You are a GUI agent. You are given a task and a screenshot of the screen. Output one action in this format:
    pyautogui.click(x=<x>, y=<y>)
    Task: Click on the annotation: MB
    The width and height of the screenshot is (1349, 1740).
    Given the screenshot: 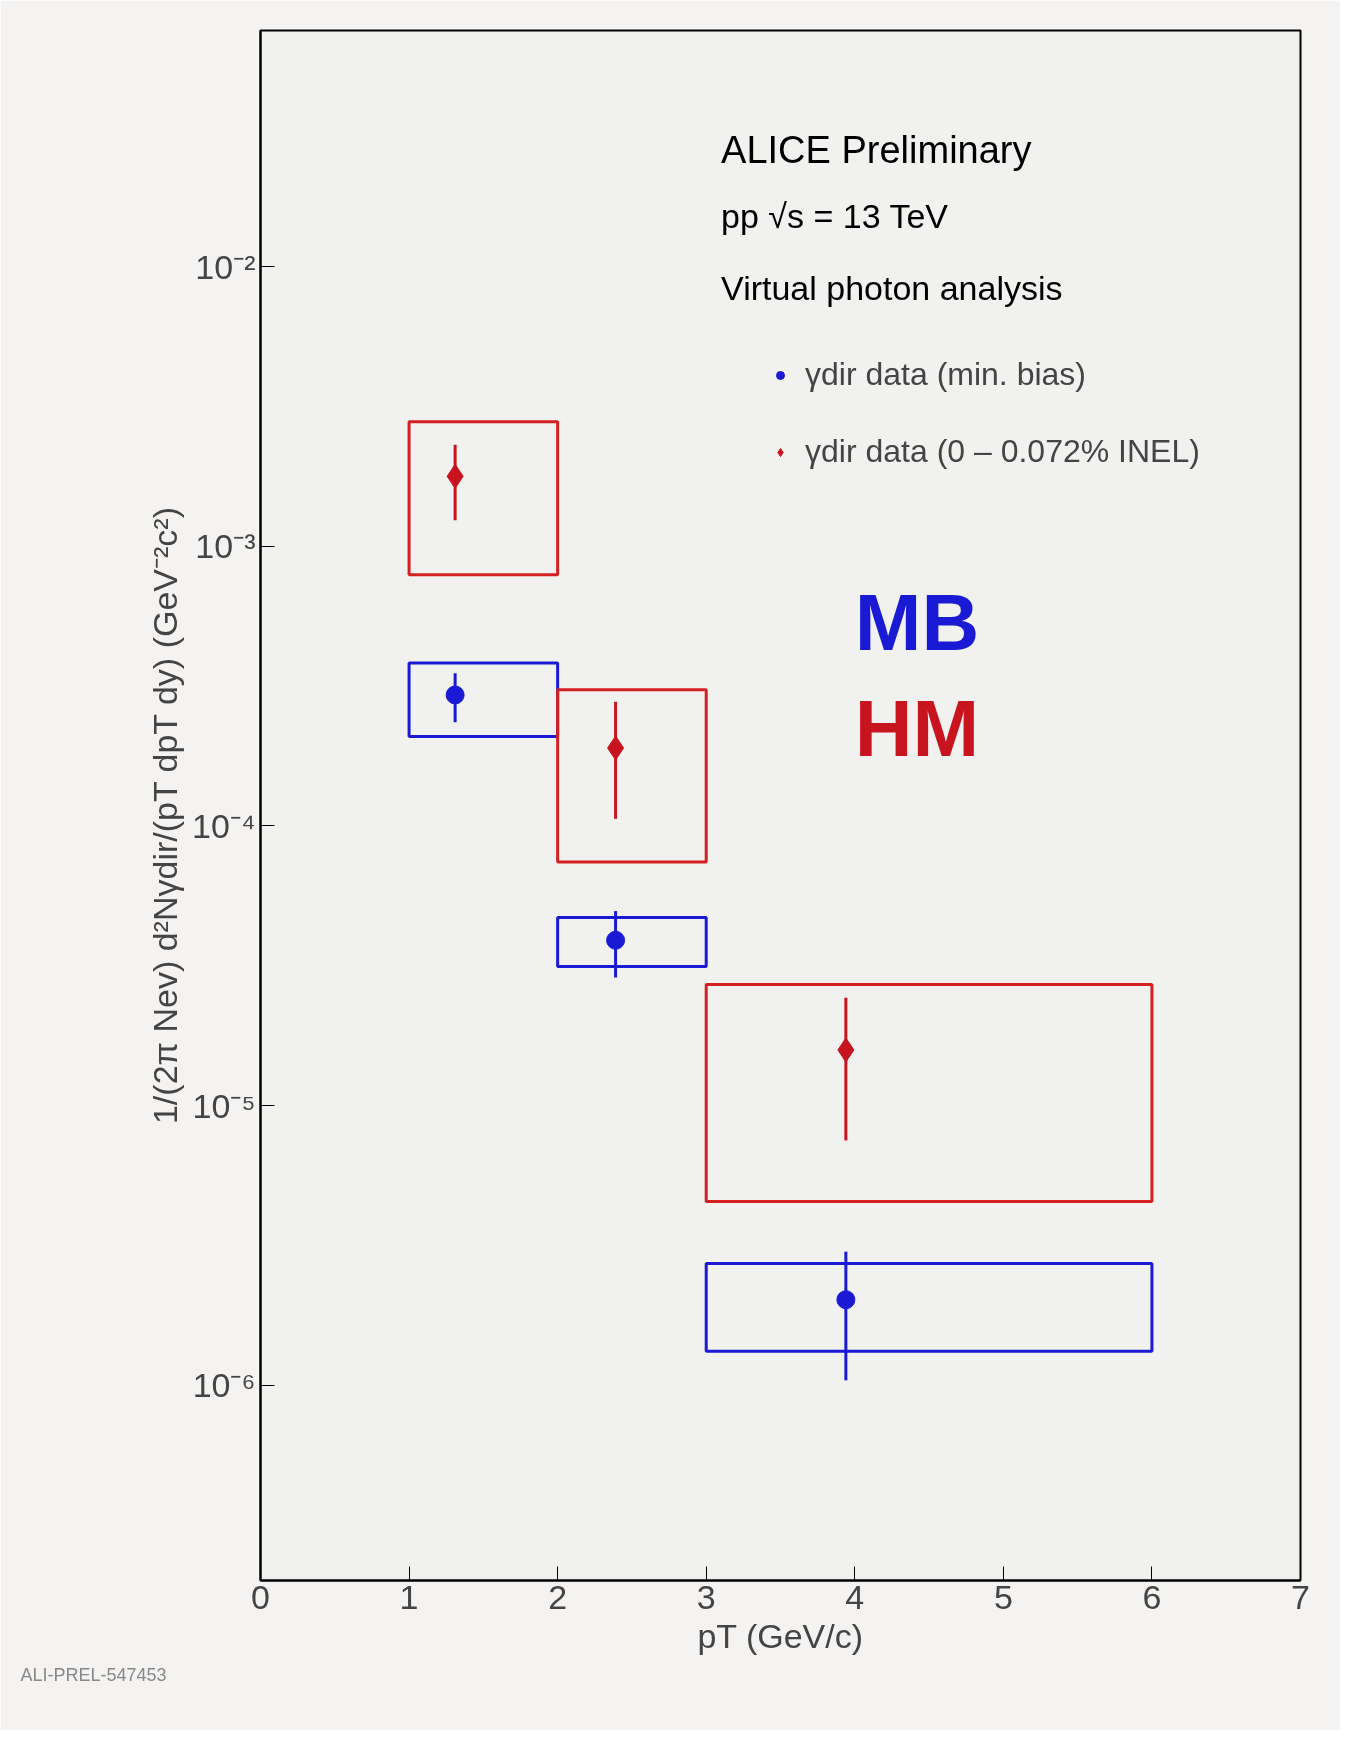 What is the action you would take?
    pyautogui.click(x=917, y=623)
    